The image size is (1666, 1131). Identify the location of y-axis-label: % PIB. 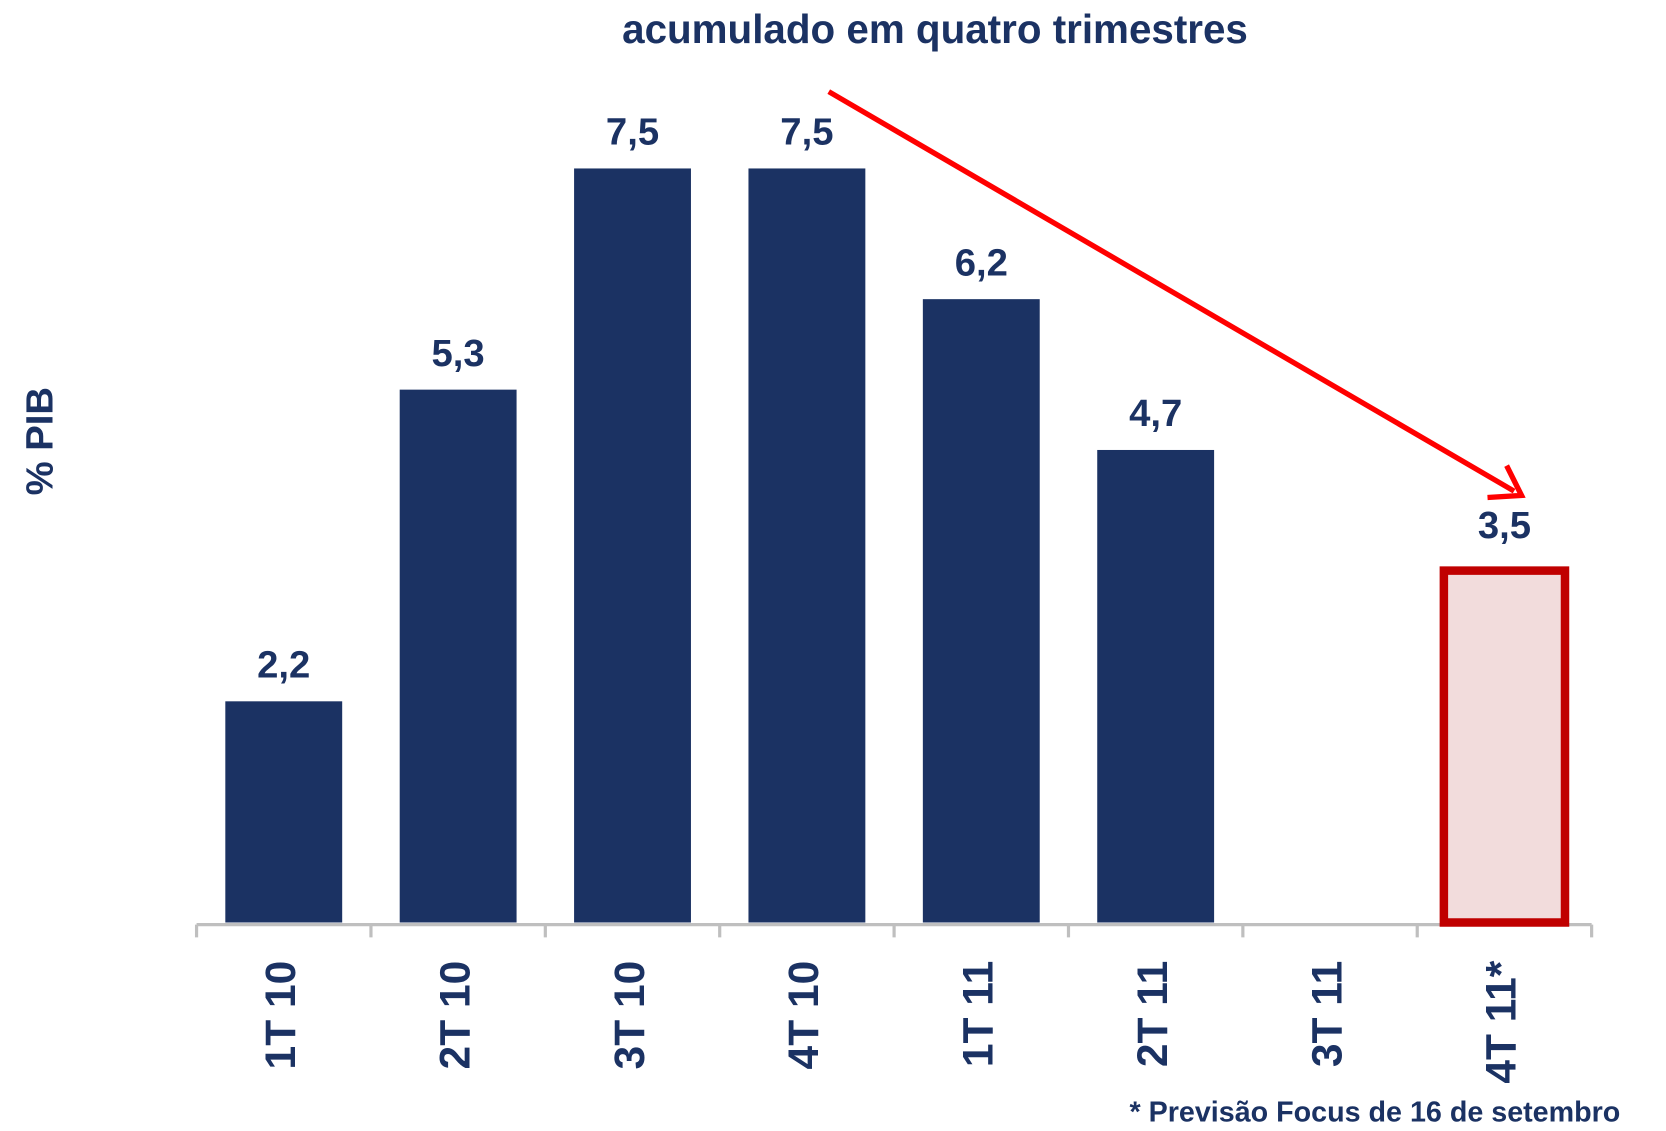
(40, 441).